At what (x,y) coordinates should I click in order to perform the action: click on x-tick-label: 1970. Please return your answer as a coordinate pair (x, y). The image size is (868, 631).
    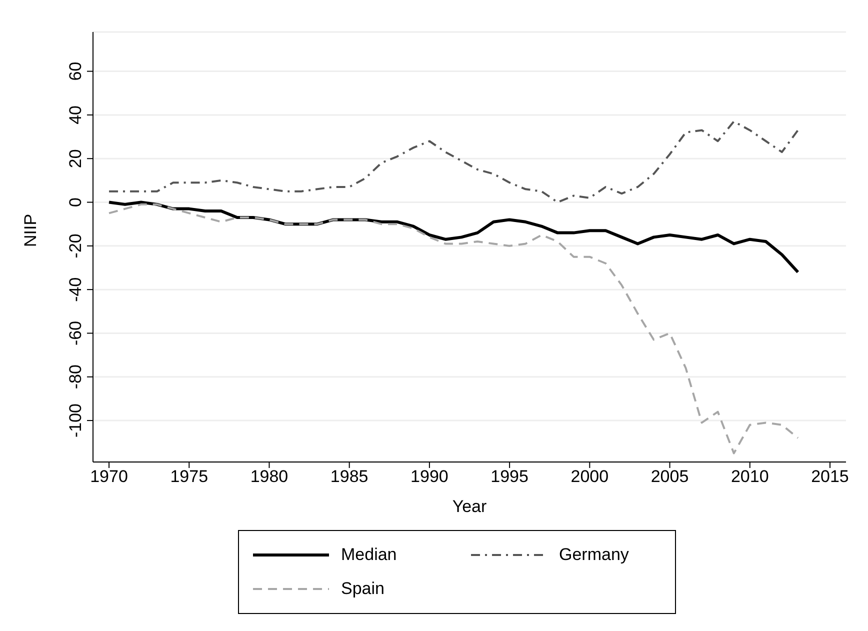
    Looking at the image, I should click on (109, 476).